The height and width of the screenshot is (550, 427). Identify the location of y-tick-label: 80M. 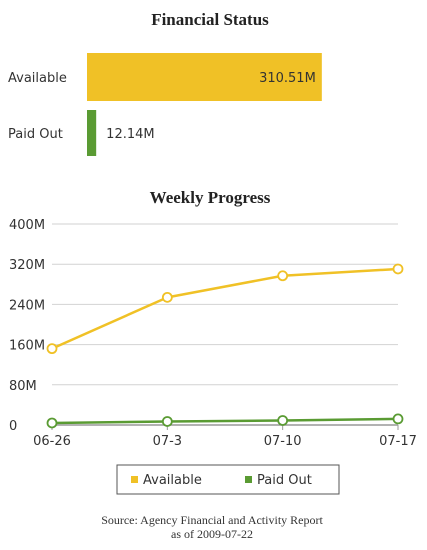
(23, 386).